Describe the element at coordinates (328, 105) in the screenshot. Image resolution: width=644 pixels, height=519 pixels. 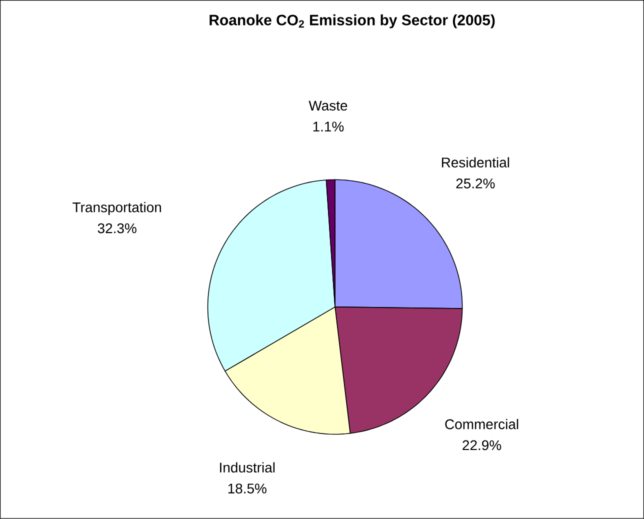
I see `slice-label: Waste` at that location.